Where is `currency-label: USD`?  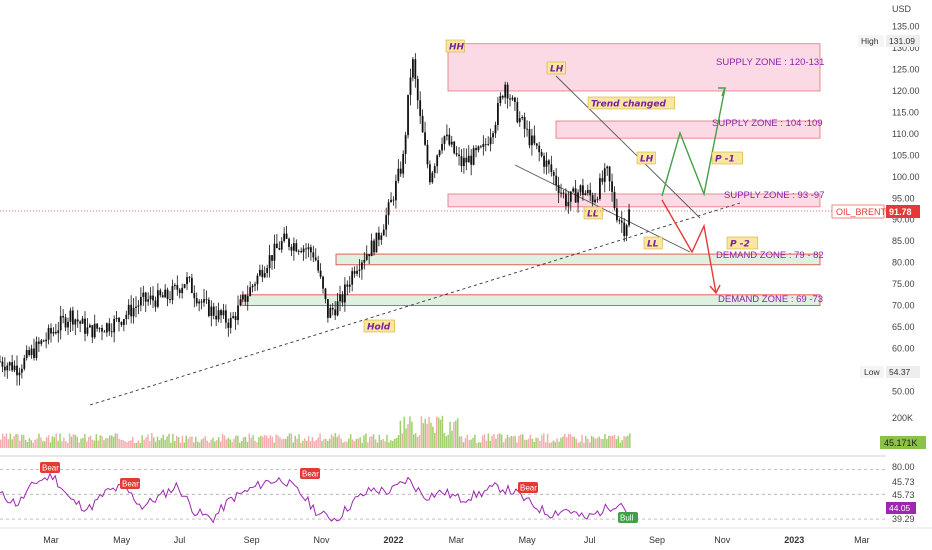
currency-label: USD is located at coordinates (902, 9).